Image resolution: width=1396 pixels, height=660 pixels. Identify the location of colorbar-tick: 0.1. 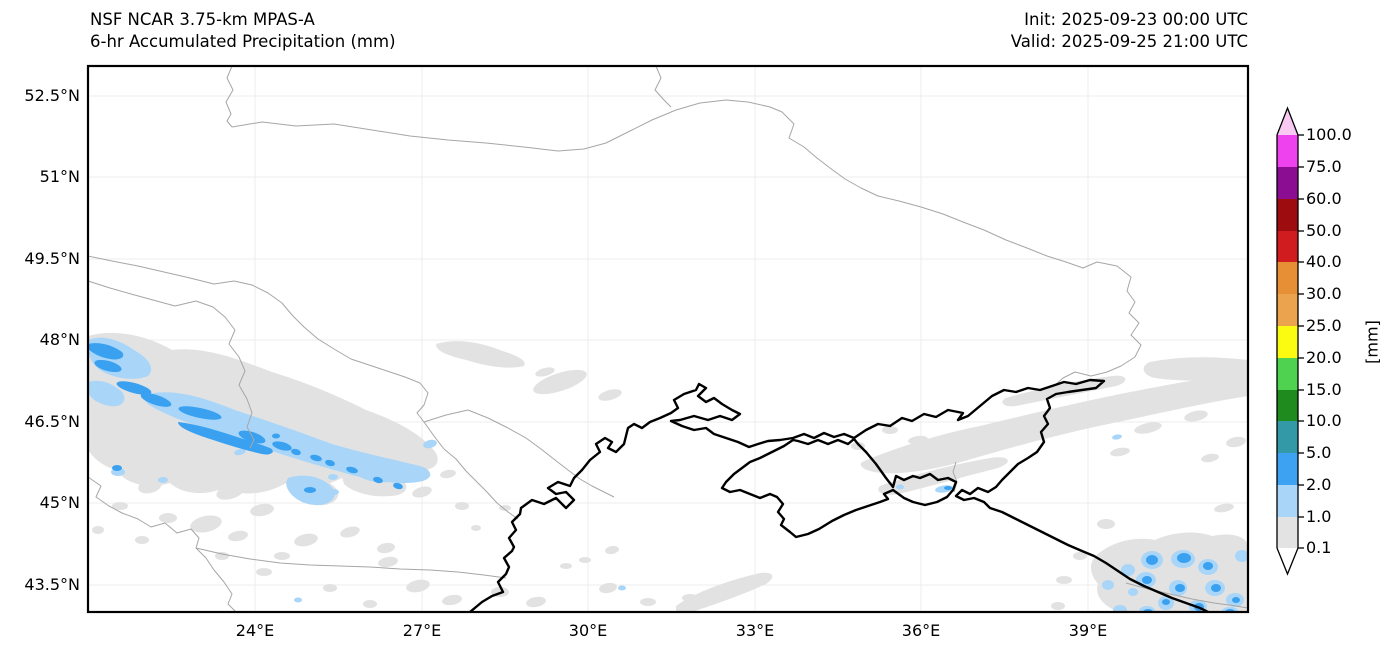
(1319, 547).